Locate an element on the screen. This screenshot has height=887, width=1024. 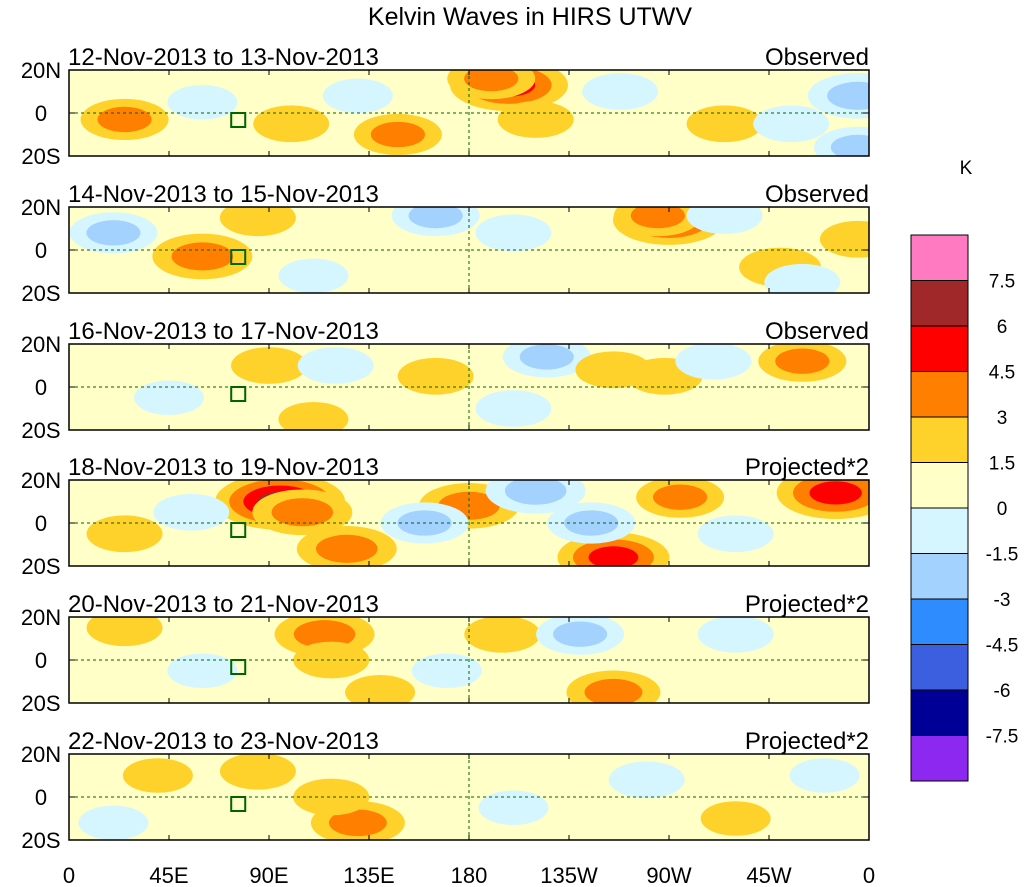
colorbar-label: 4.5 is located at coordinates (1002, 373).